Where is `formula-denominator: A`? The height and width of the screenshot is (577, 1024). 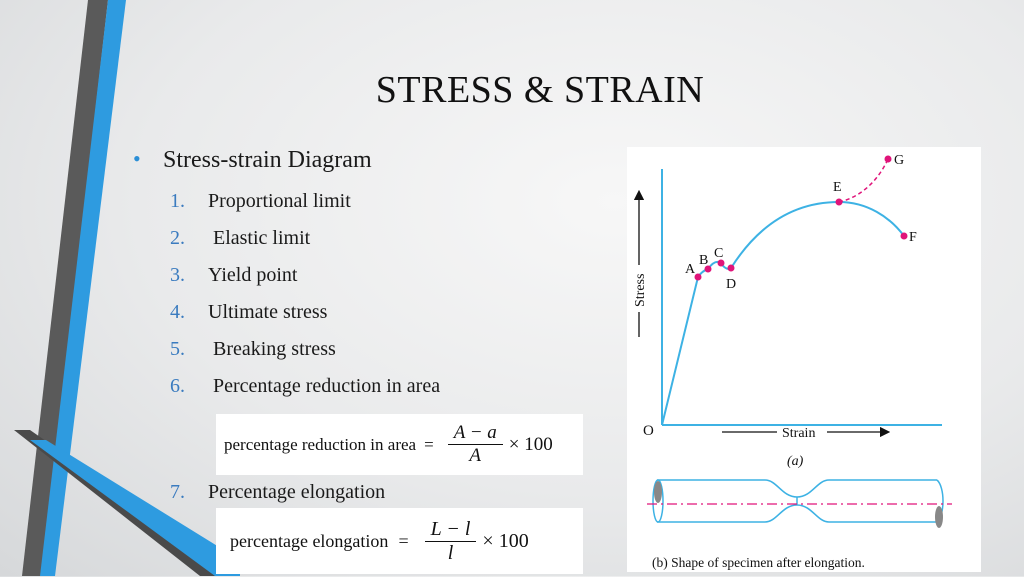
formula-denominator: A is located at coordinates (475, 455).